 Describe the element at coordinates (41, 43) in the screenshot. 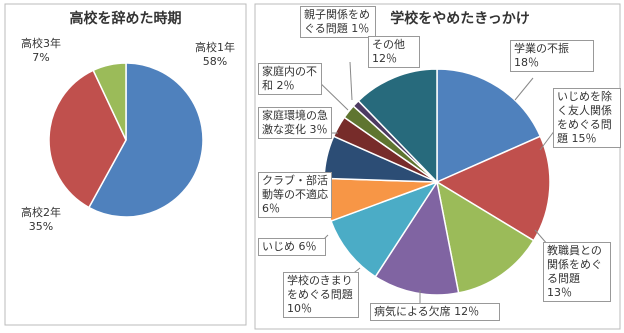

I see `slice-name: 高校3年` at that location.